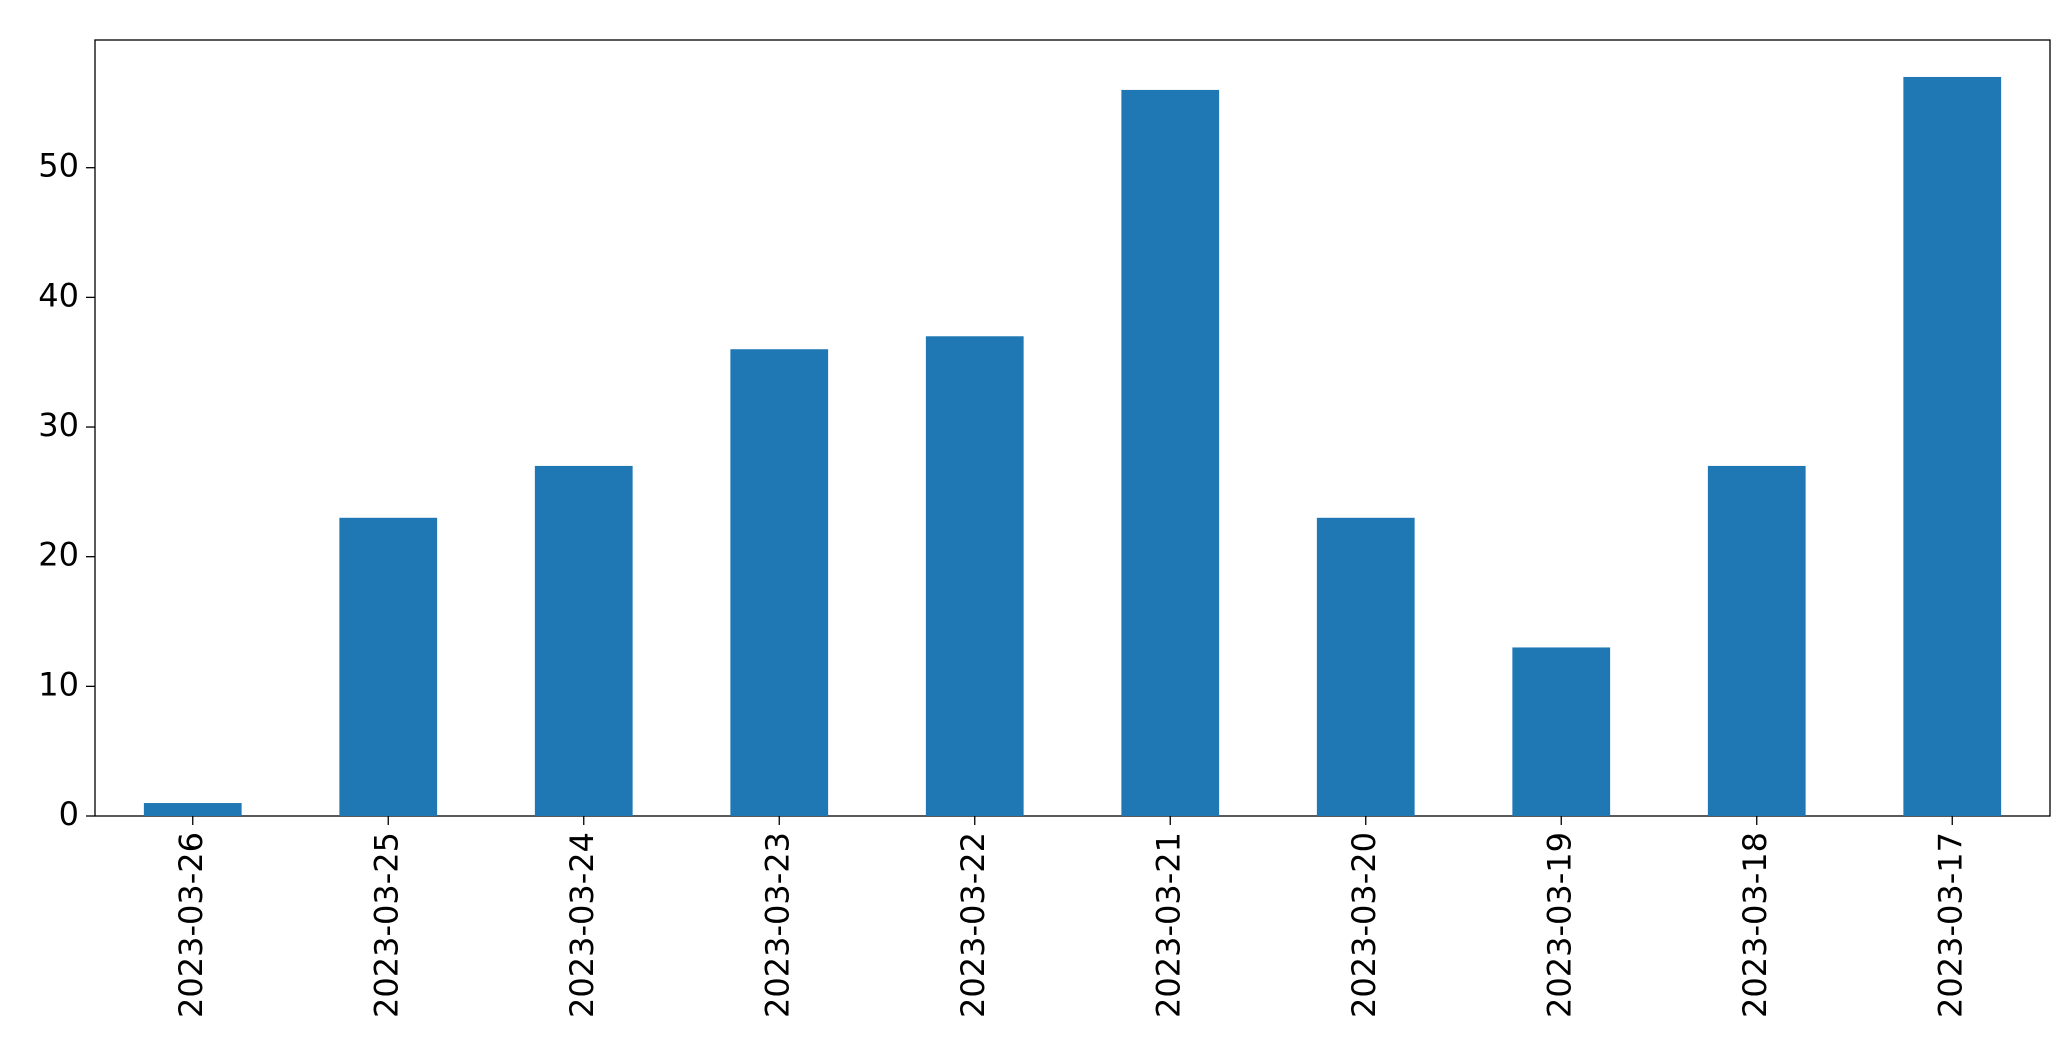 The image size is (2071, 1061). Describe the element at coordinates (1755, 925) in the screenshot. I see `x-tick-label: 2023-03-18` at that location.